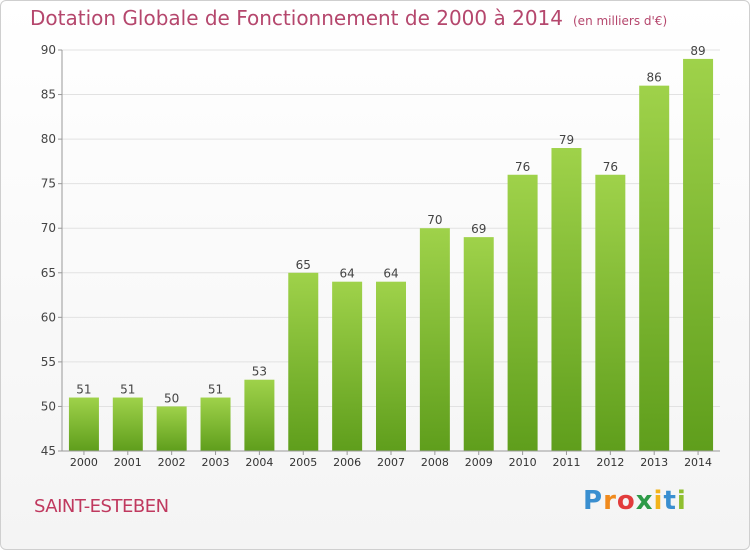  I want to click on y-tick-label: 50, so click(48, 406).